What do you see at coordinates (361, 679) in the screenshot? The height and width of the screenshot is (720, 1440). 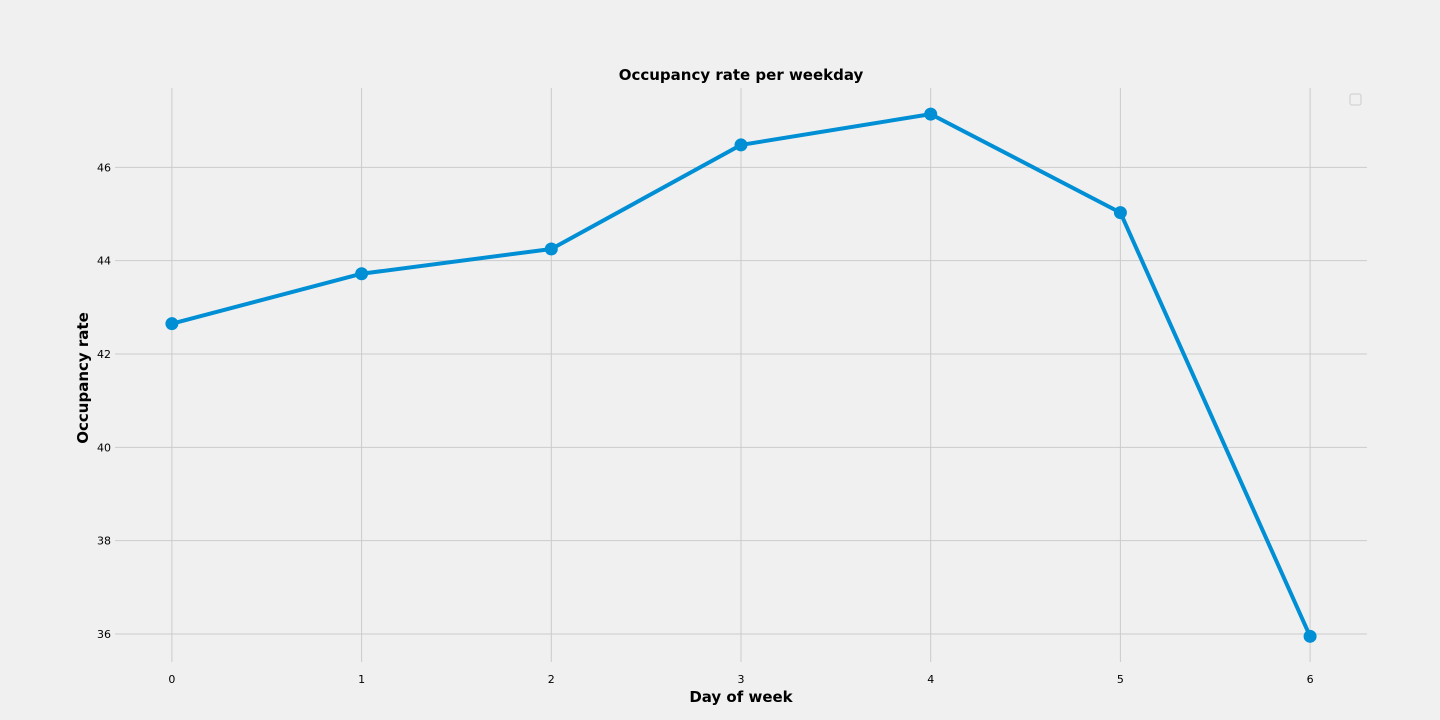 I see `x-tick-label: 1` at bounding box center [361, 679].